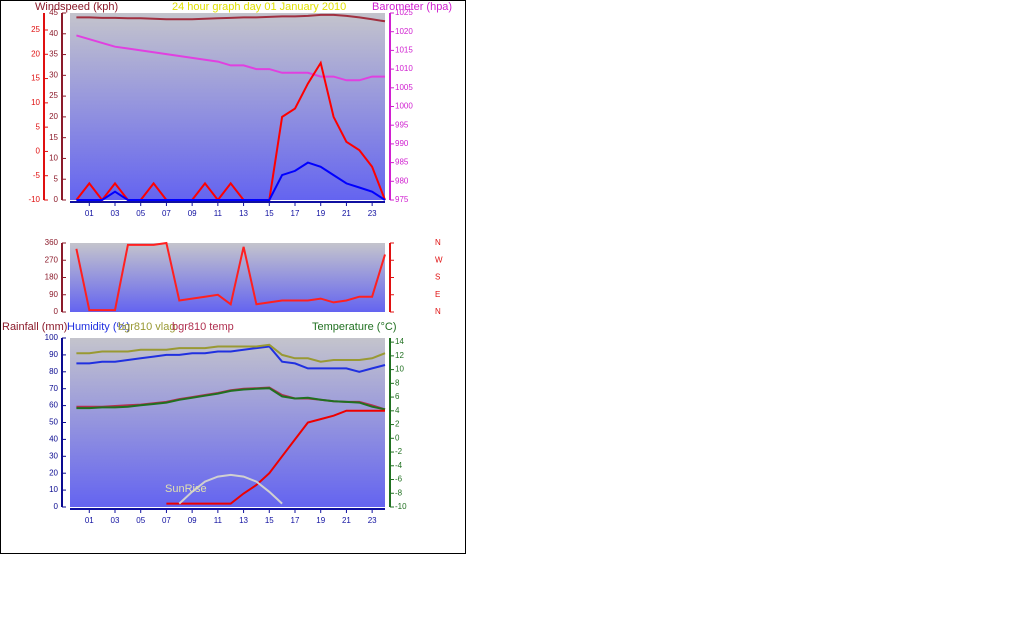 This screenshot has height=631, width=1016. I want to click on y2-tick-label: 14, so click(399, 341).